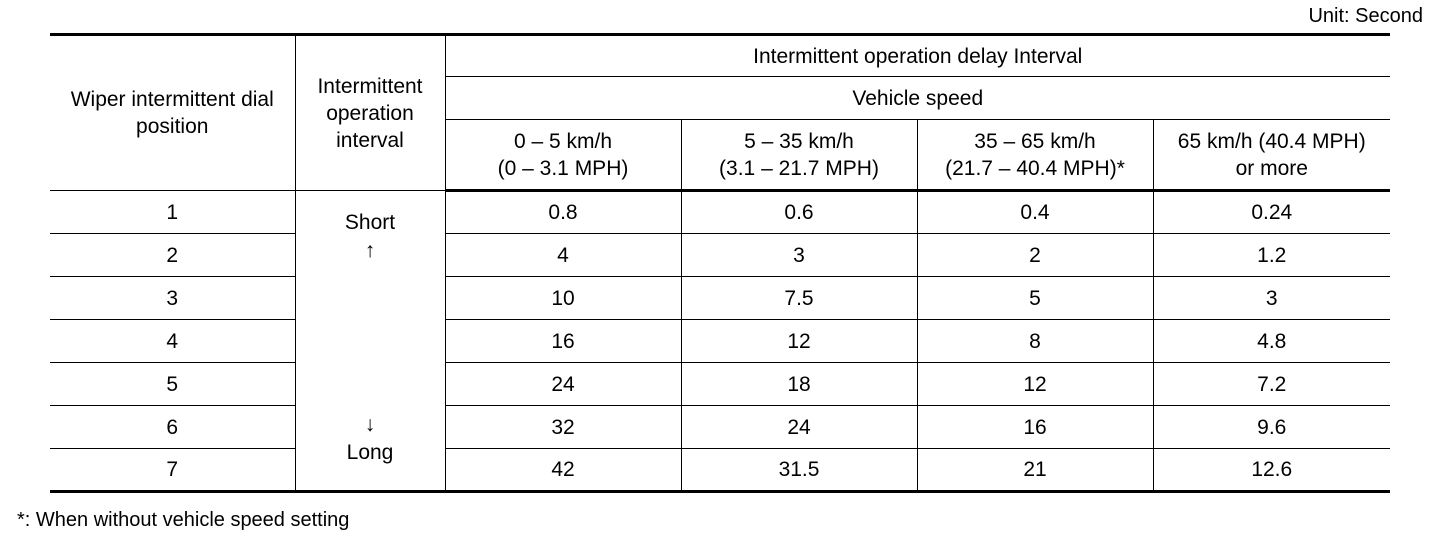 The width and height of the screenshot is (1456, 546). I want to click on value-cell: 5, so click(1035, 298).